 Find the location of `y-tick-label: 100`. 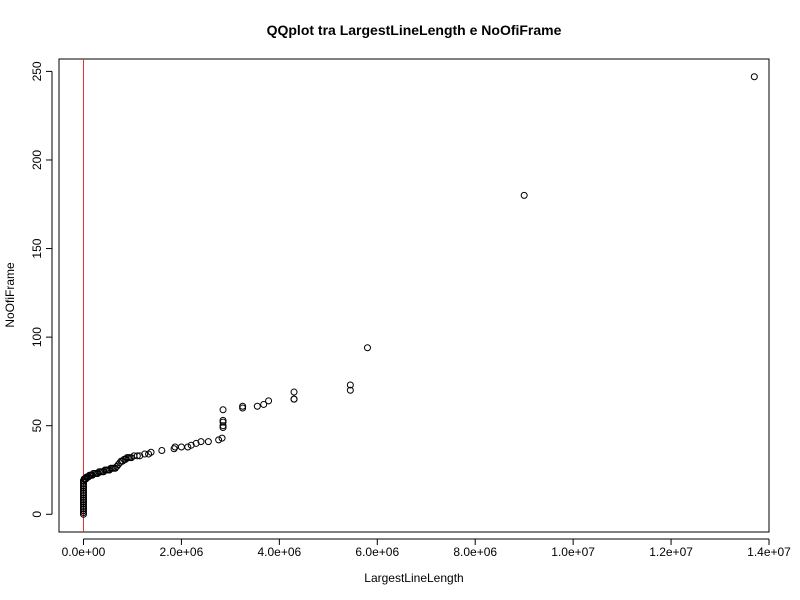

y-tick-label: 100 is located at coordinates (37, 337).